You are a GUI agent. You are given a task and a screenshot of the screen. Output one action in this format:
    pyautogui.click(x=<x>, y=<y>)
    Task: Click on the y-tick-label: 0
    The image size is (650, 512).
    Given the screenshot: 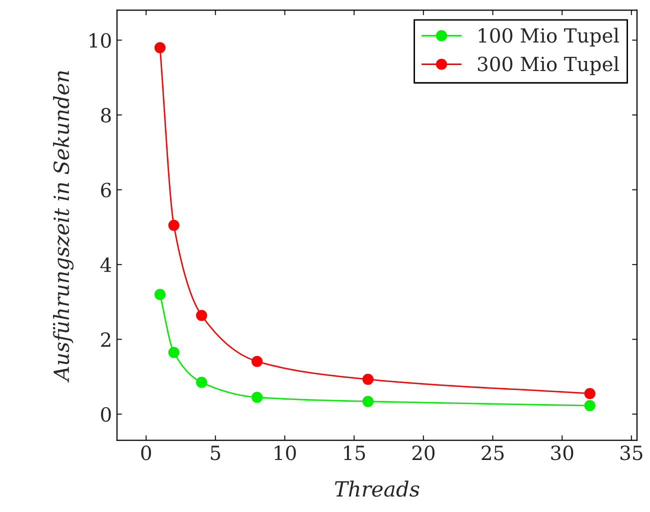 What is the action you would take?
    pyautogui.click(x=106, y=414)
    